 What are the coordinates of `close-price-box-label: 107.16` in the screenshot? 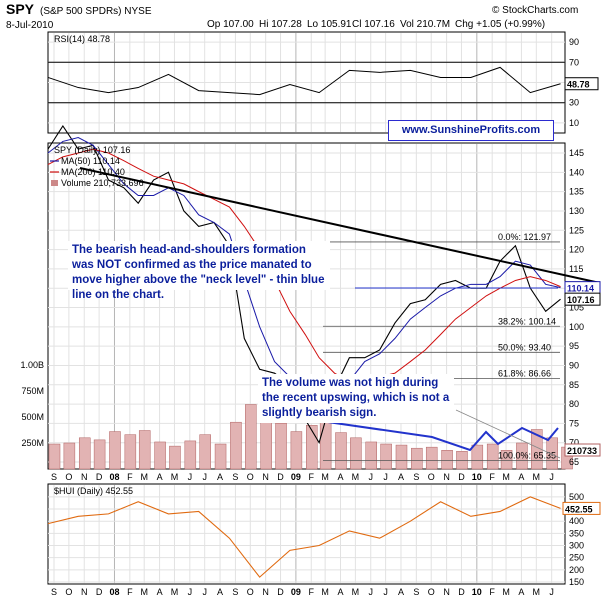 It's located at (581, 300).